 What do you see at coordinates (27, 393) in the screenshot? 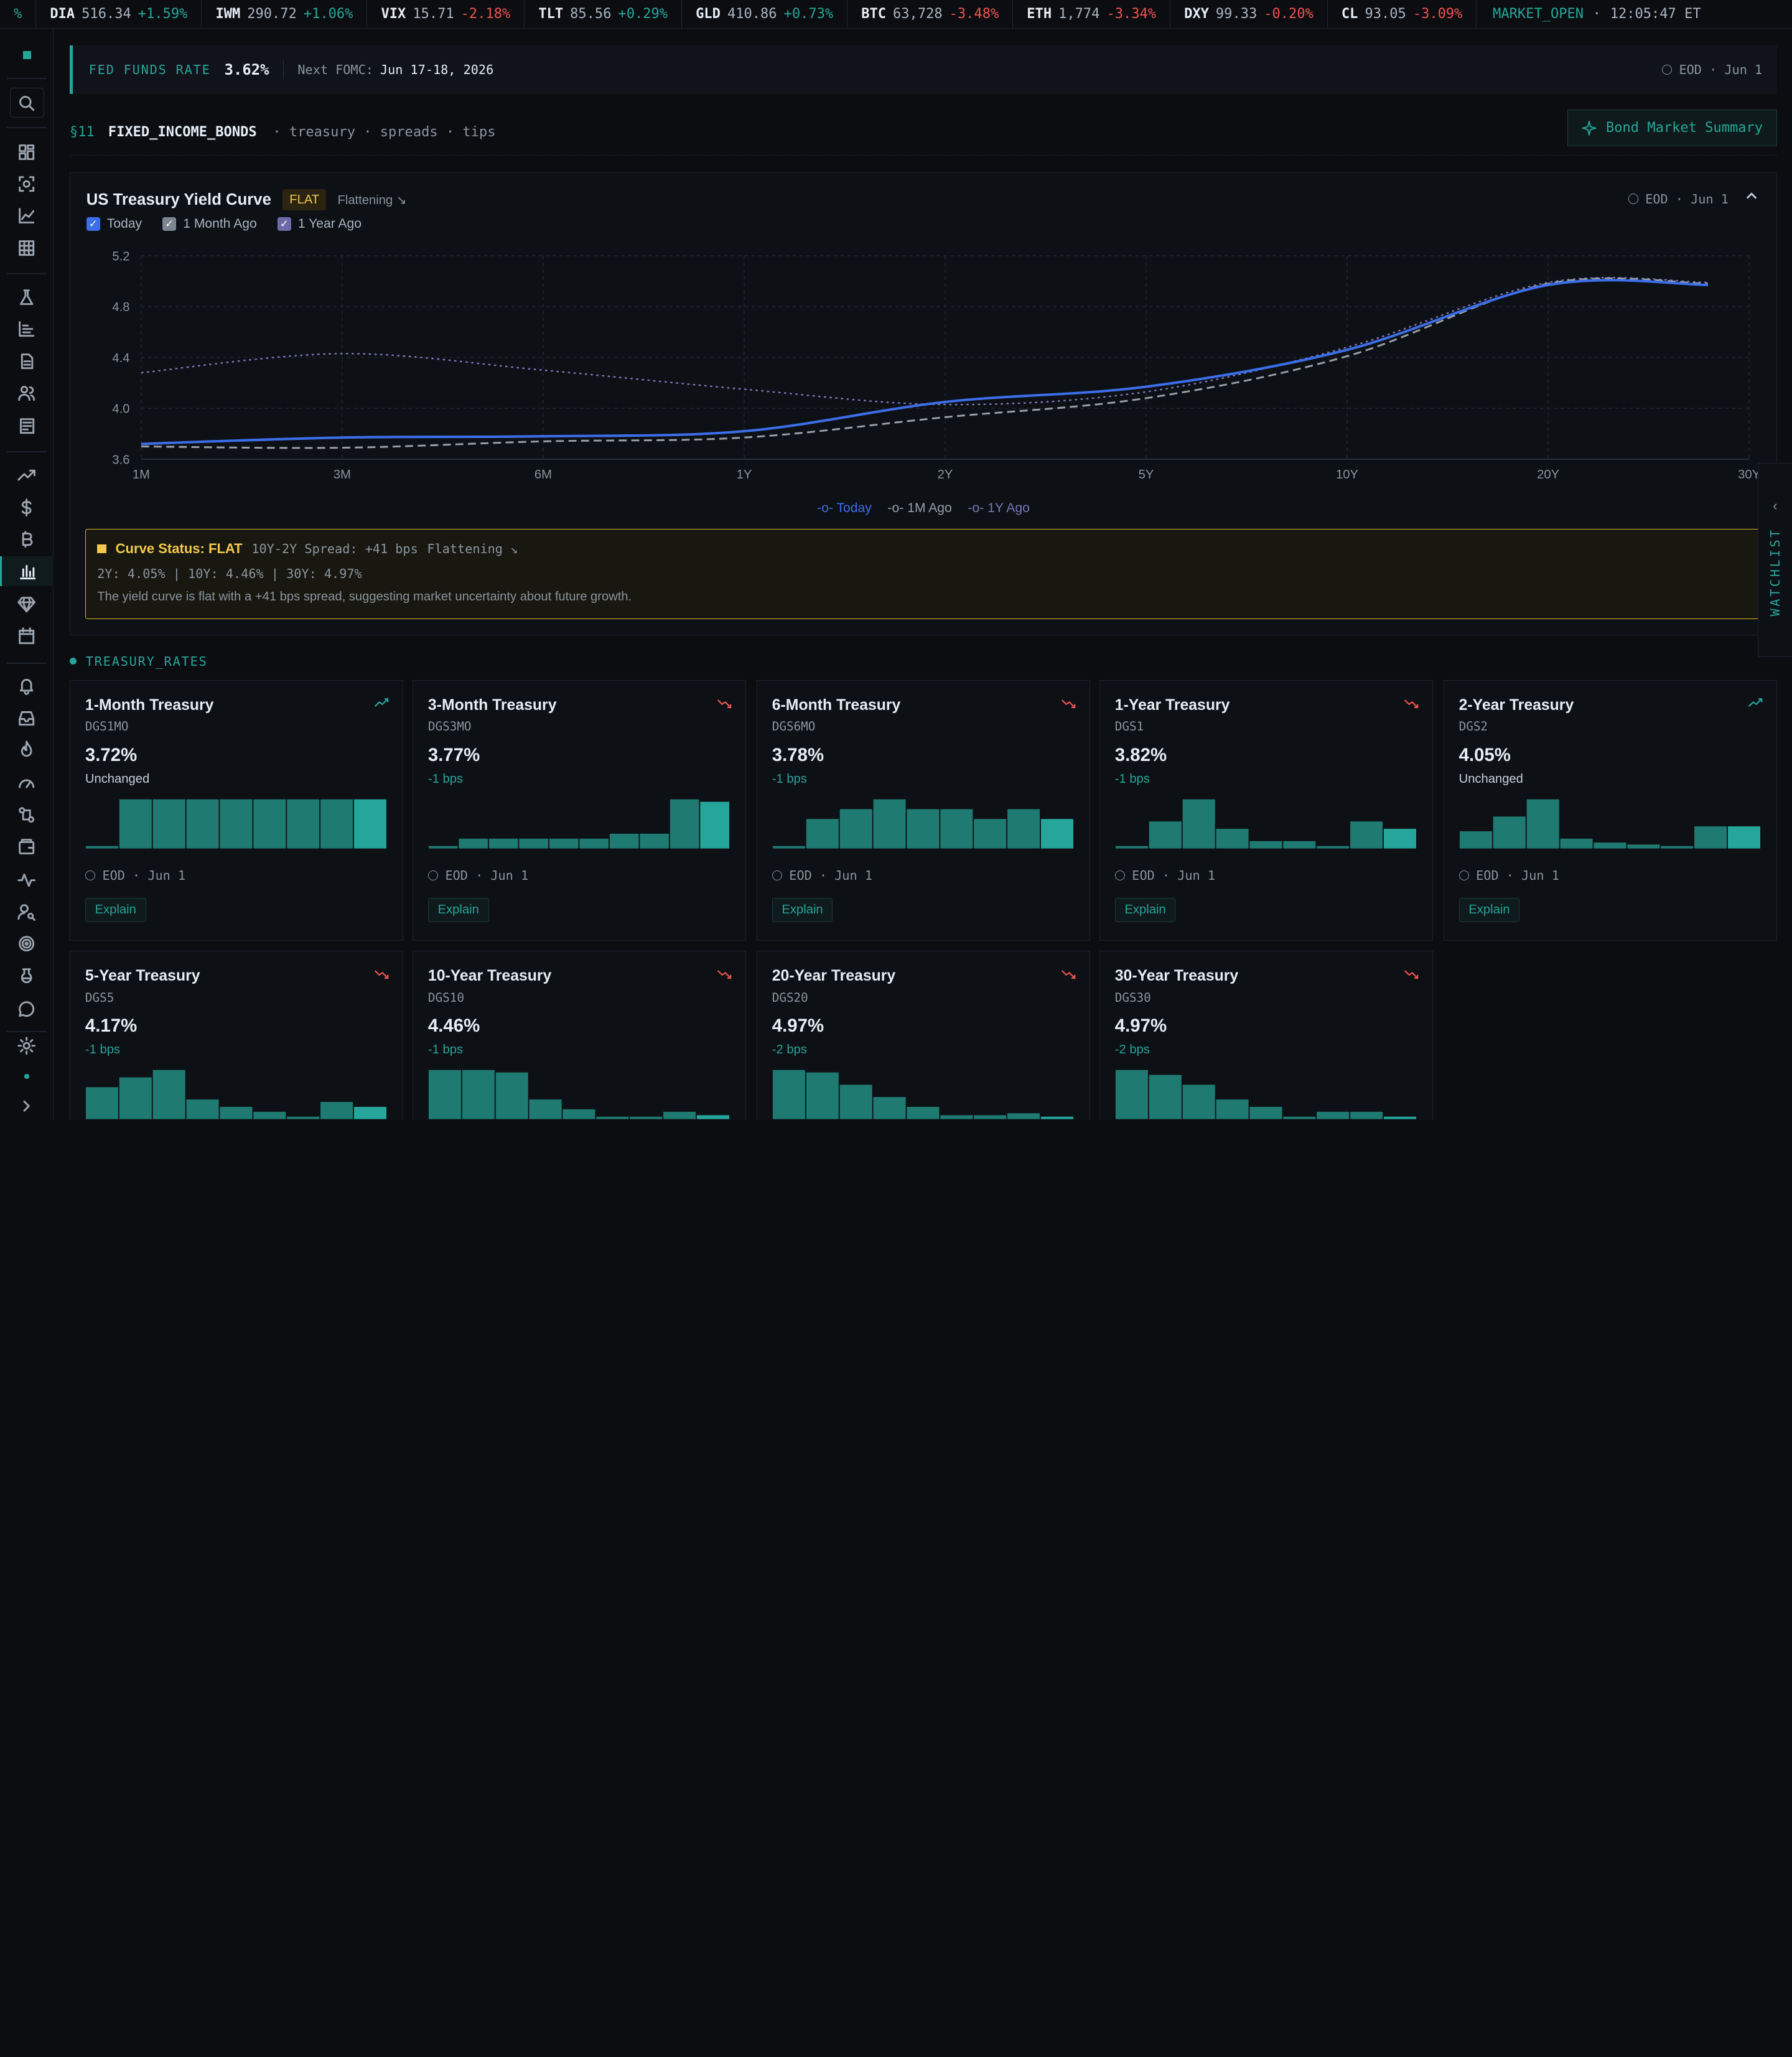
I see `users-icon` at bounding box center [27, 393].